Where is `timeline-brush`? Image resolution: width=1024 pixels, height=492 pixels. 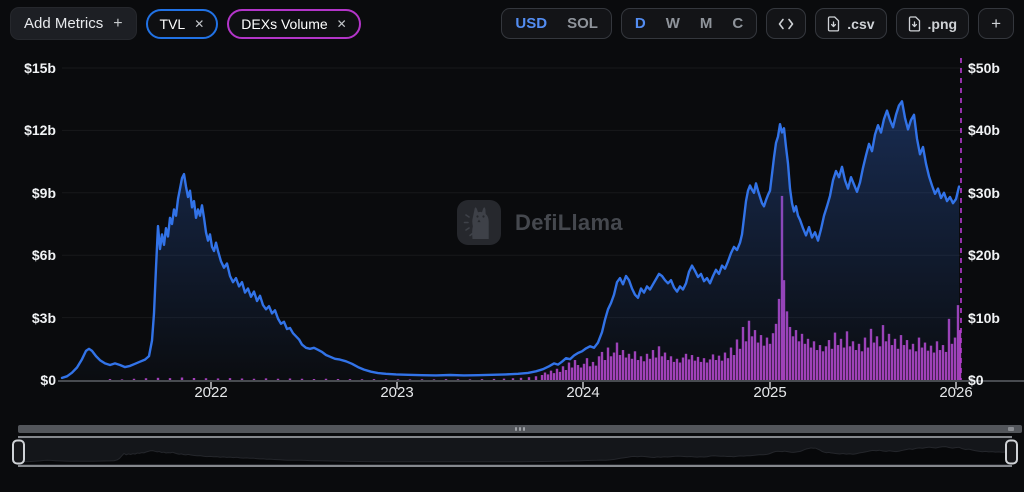
timeline-brush is located at coordinates (515, 451).